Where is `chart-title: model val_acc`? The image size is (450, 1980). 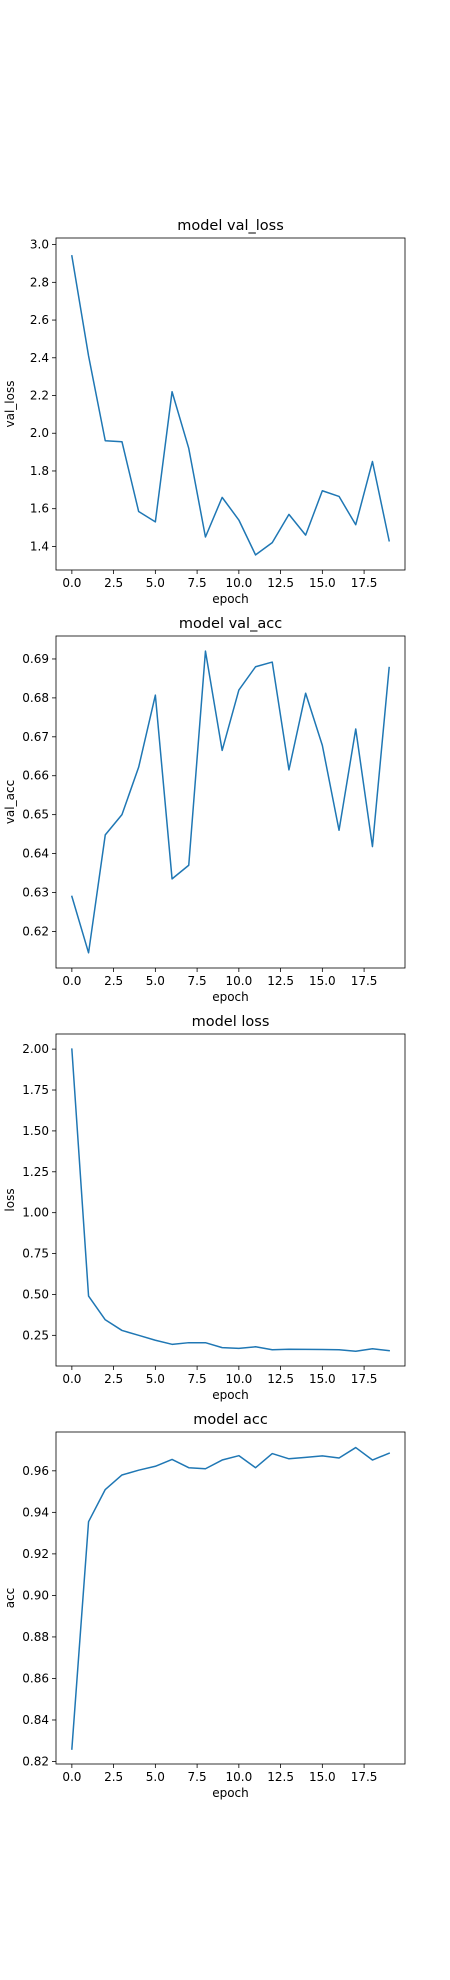
chart-title: model val_acc is located at coordinates (230, 624).